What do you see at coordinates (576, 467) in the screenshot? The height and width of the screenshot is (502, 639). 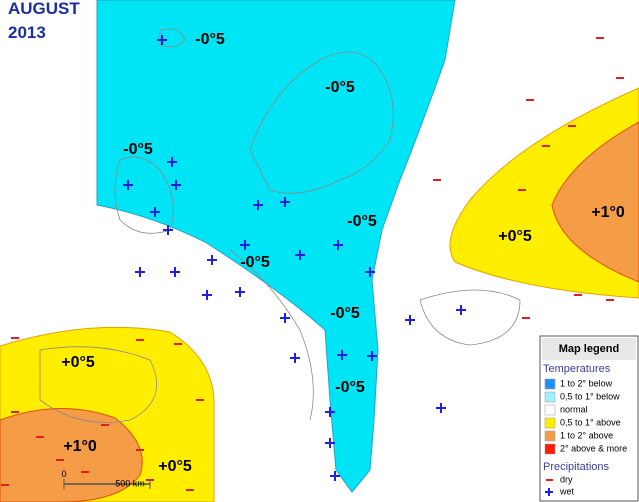 I see `legend-heading: Precipitations` at bounding box center [576, 467].